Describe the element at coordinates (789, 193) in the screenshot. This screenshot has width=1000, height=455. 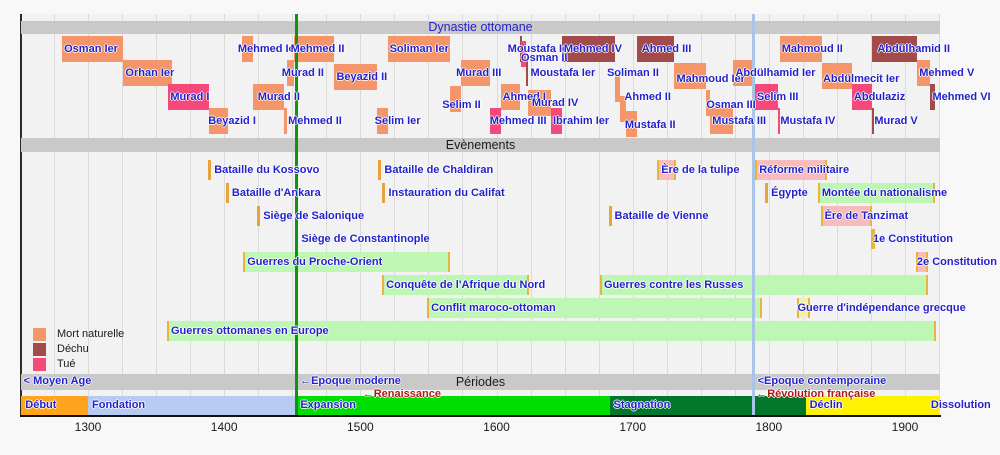
I see `event-label: Égypte` at that location.